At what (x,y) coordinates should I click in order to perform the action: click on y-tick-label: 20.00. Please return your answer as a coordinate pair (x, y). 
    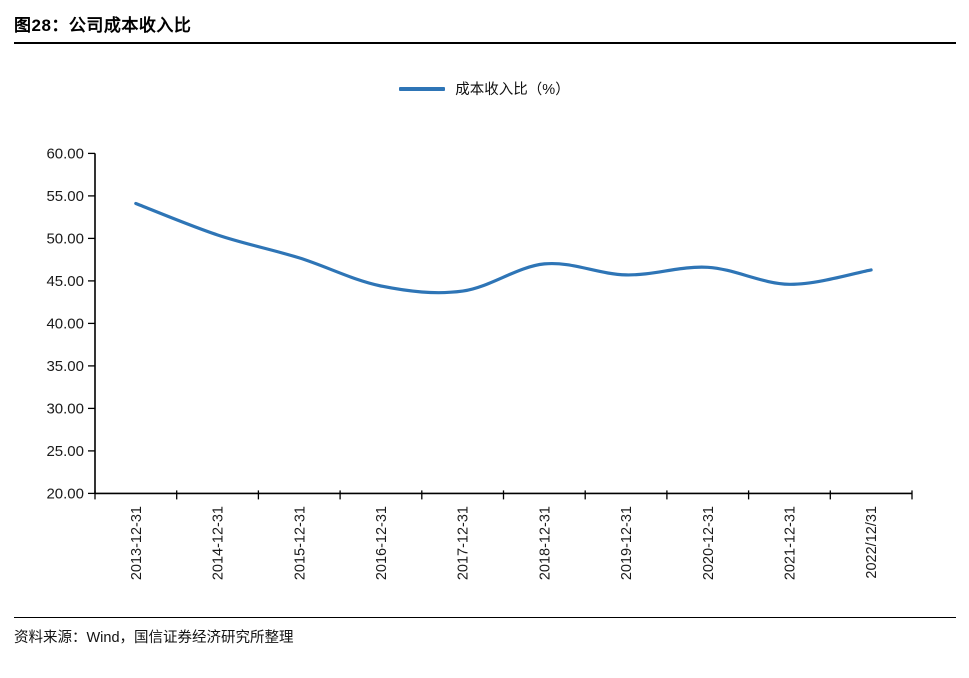
    Looking at the image, I should click on (65, 493).